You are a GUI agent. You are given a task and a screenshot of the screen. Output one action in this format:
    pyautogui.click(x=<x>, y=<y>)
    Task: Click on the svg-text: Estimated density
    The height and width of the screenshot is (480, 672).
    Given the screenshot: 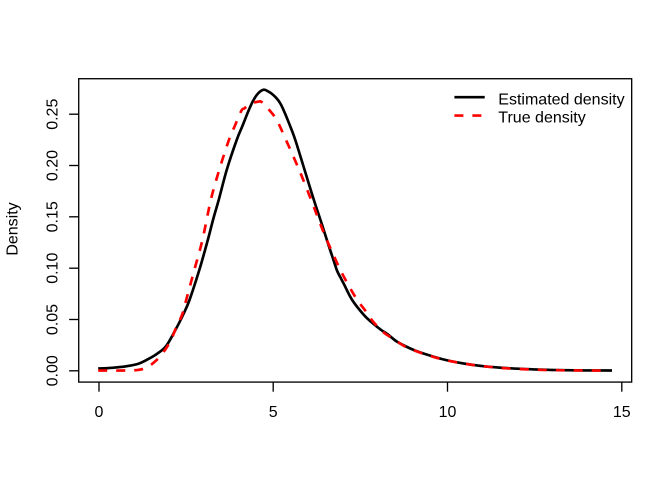 What is the action you would take?
    pyautogui.click(x=561, y=99)
    